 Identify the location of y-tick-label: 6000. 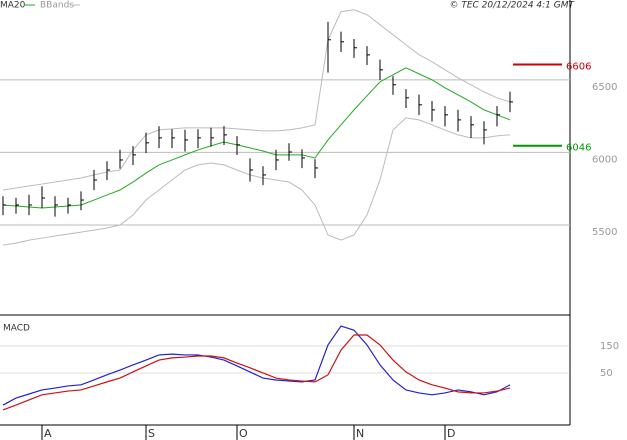
(604, 159).